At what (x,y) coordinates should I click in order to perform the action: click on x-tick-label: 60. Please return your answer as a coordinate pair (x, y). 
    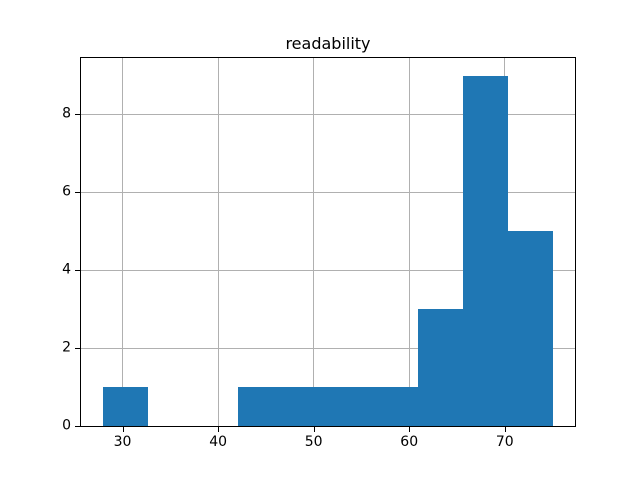
    Looking at the image, I should click on (409, 442).